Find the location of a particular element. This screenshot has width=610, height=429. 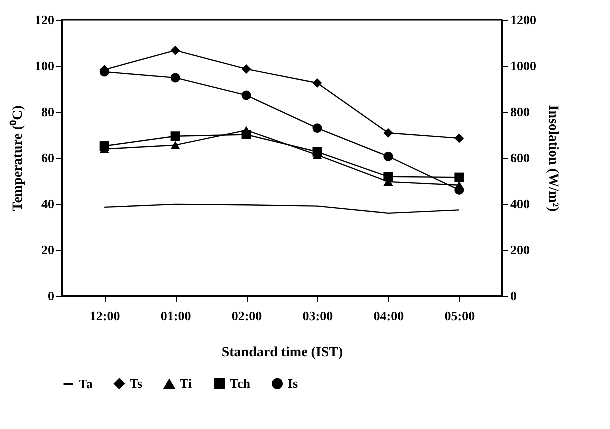

y-tick-label: 80 is located at coordinates (48, 112).